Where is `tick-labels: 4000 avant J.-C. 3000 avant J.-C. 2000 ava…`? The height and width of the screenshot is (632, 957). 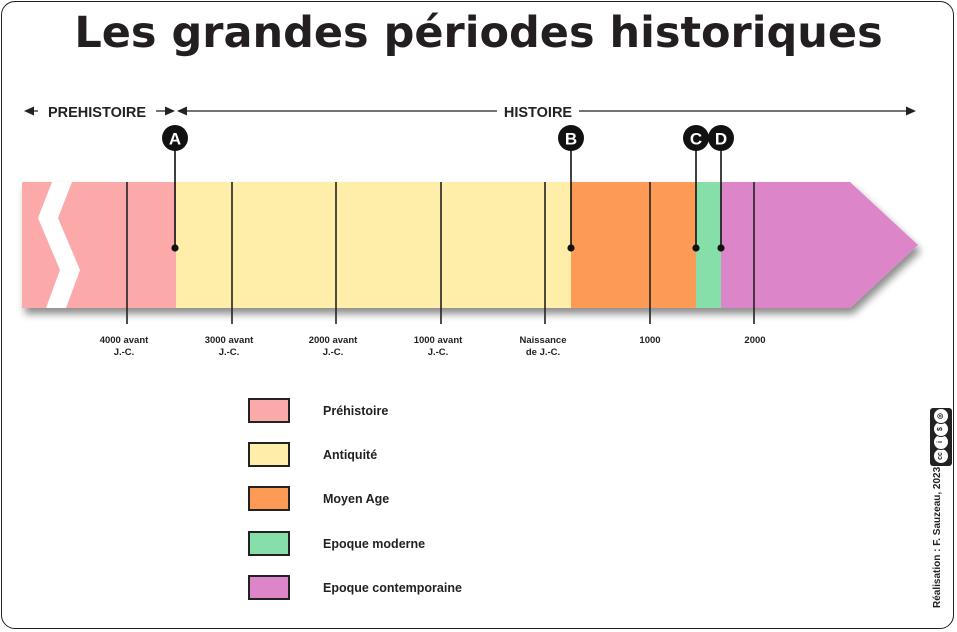 tick-labels: 4000 avant J.-C. 3000 avant J.-C. 2000 ava… is located at coordinates (433, 346).